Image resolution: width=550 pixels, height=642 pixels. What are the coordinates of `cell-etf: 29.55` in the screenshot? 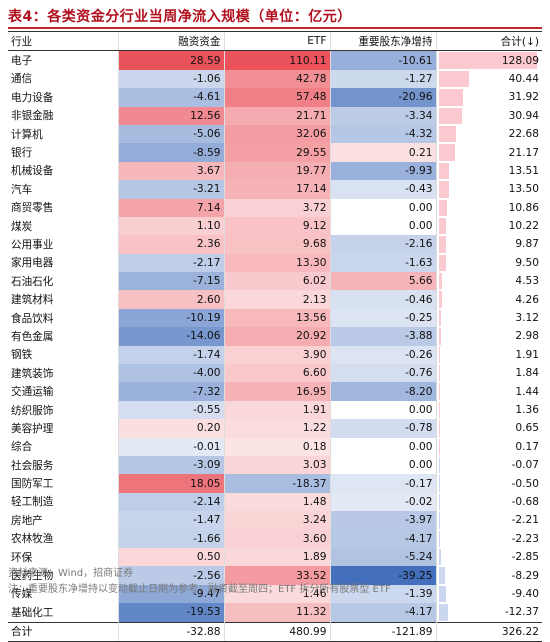 It's located at (277, 152).